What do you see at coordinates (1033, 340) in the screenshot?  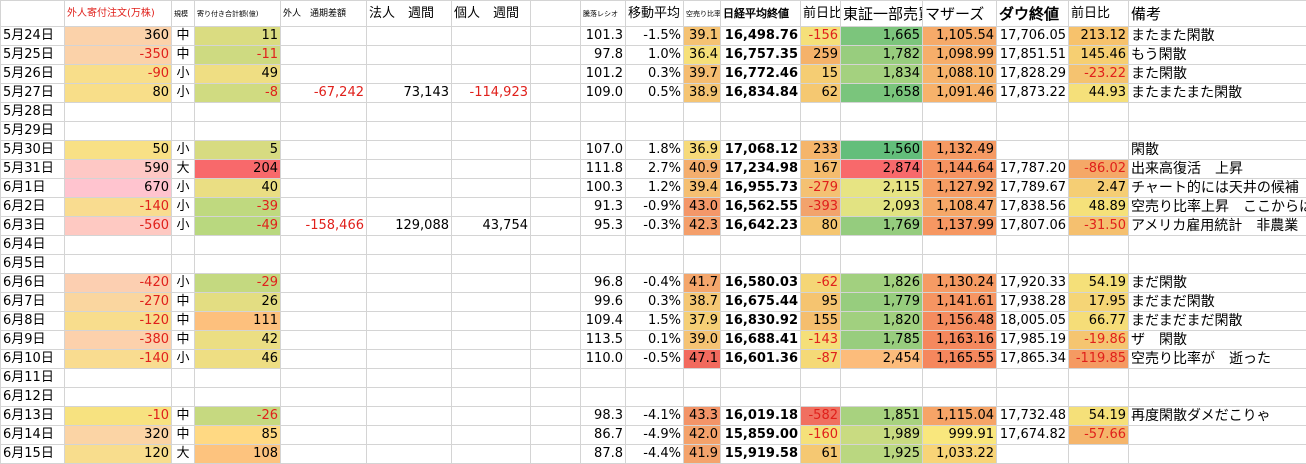 I see `cell: 17,985.19` at bounding box center [1033, 340].